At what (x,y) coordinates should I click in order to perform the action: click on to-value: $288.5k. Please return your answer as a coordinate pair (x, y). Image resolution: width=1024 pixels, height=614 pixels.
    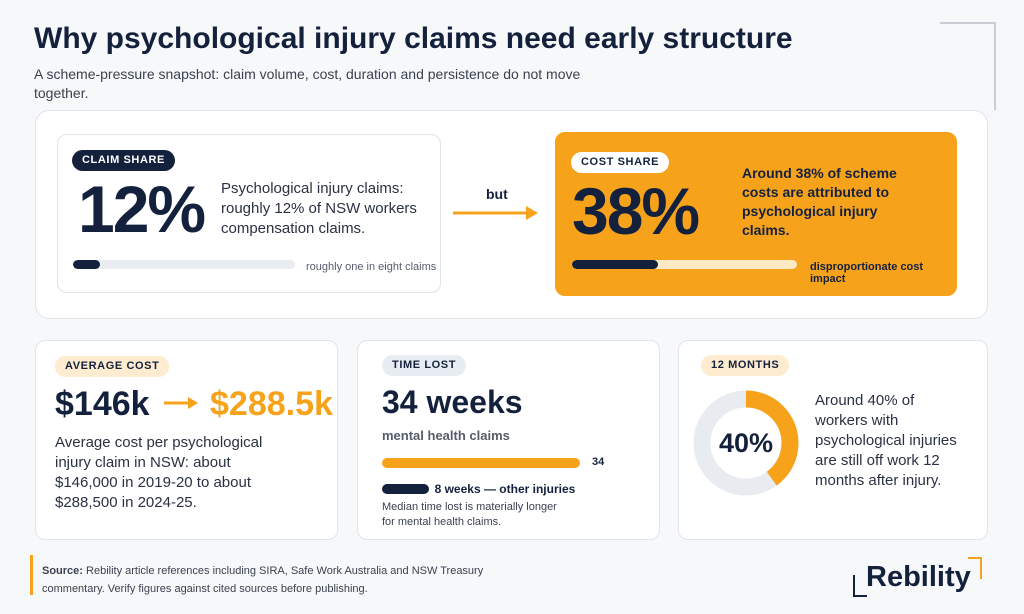
    Looking at the image, I should click on (271, 404).